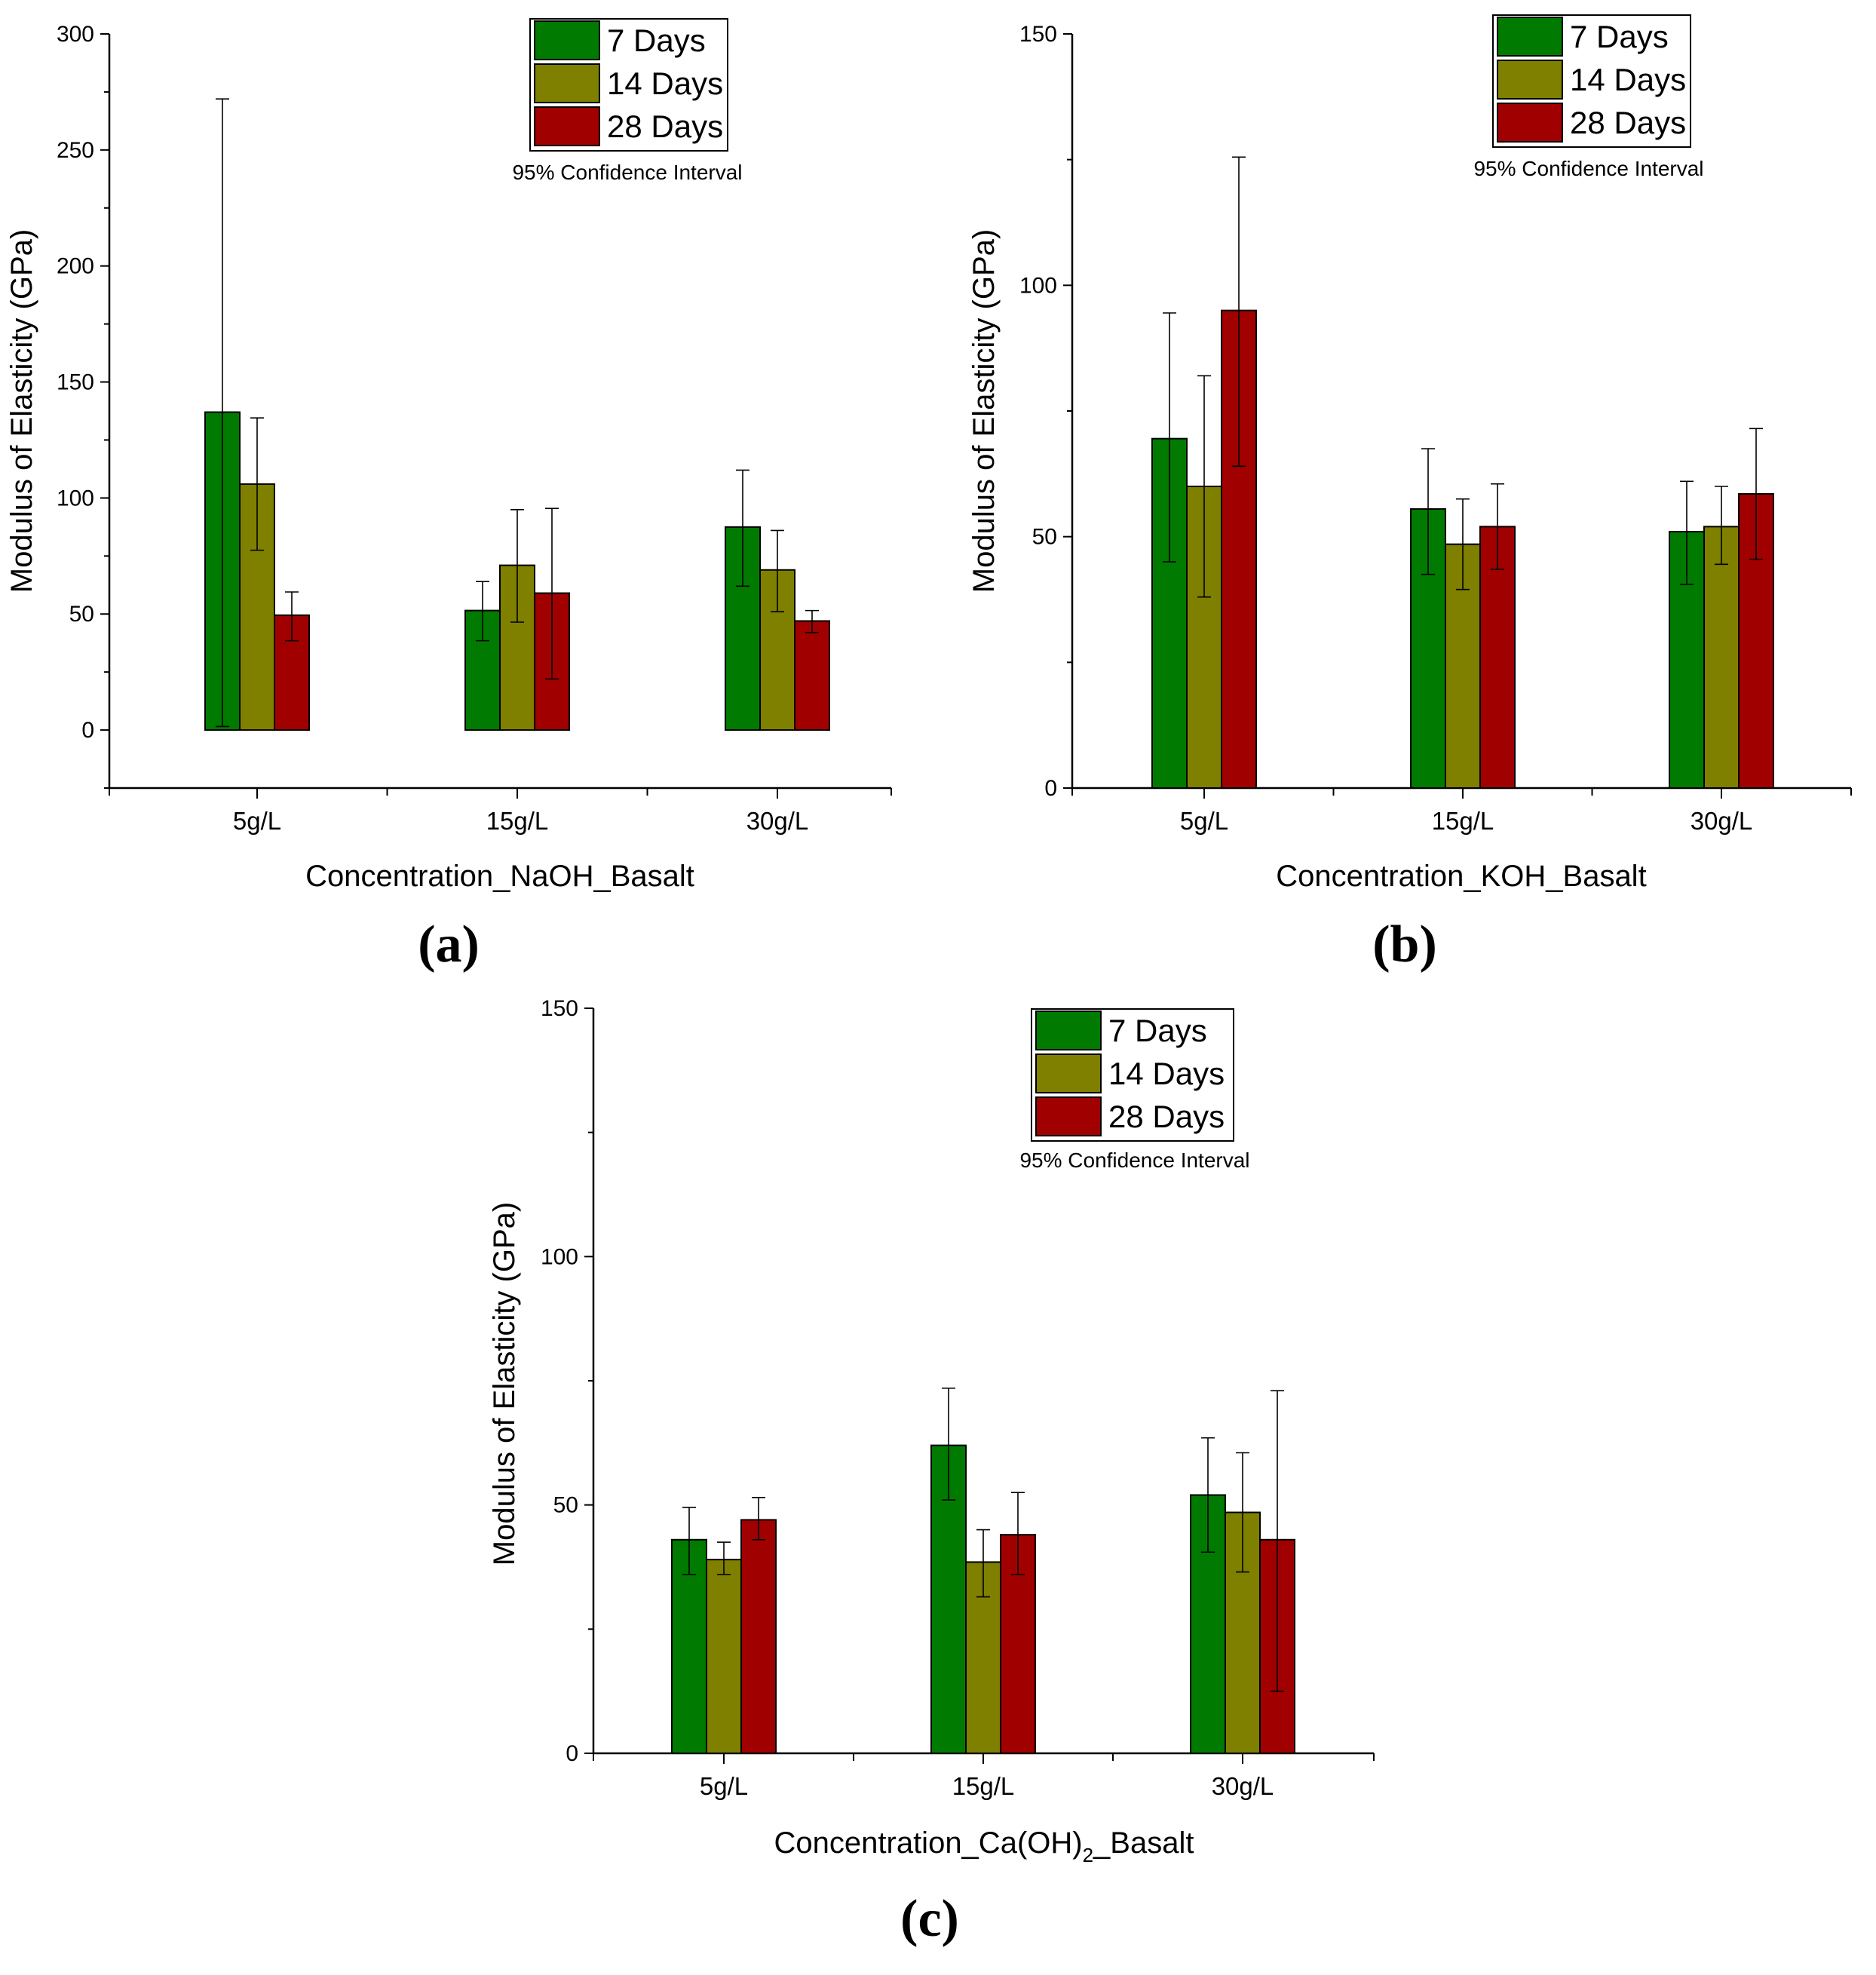  Describe the element at coordinates (1721, 657) in the screenshot. I see `bar-14-days-30g-L` at that location.